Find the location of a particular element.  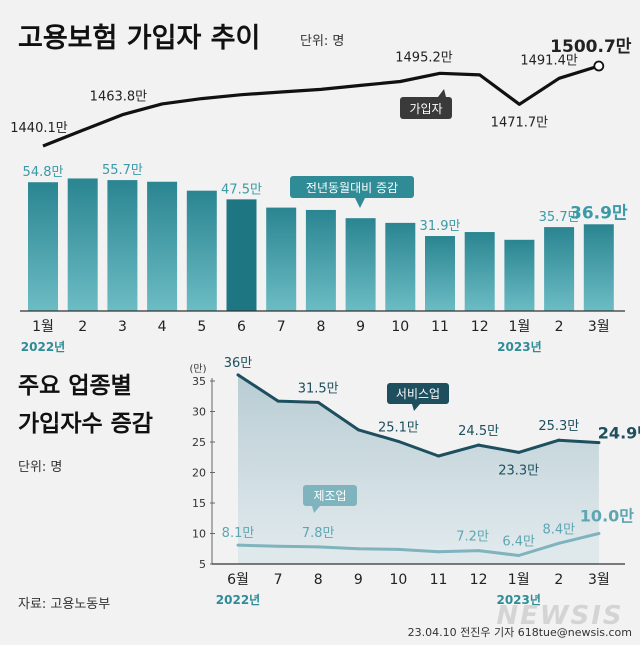

bottom-x-tick-2: 8 is located at coordinates (318, 580).